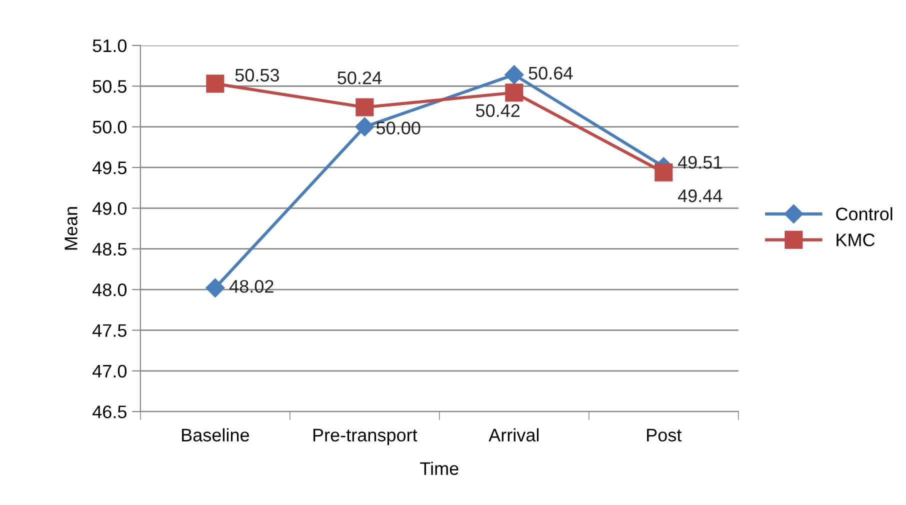  What do you see at coordinates (360, 77) in the screenshot?
I see `data-label: 50.24` at bounding box center [360, 77].